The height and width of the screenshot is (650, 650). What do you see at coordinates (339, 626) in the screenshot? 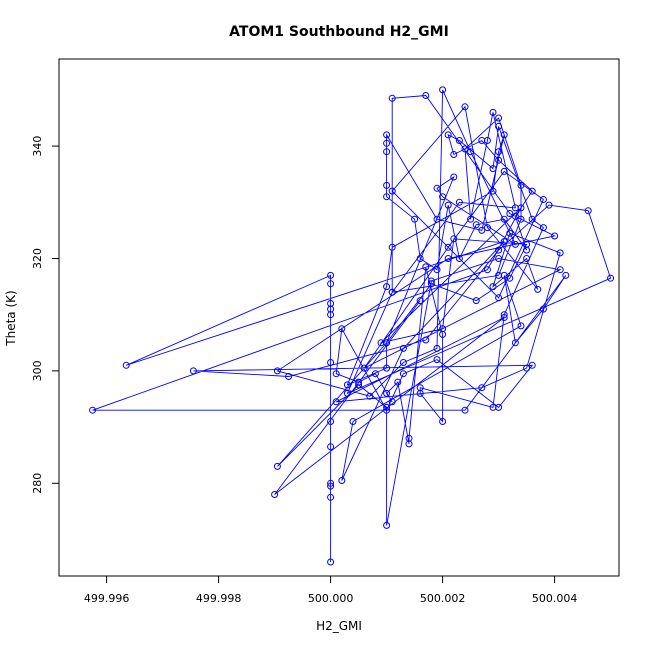
I see `x-axis-label: H2_GMI` at bounding box center [339, 626].